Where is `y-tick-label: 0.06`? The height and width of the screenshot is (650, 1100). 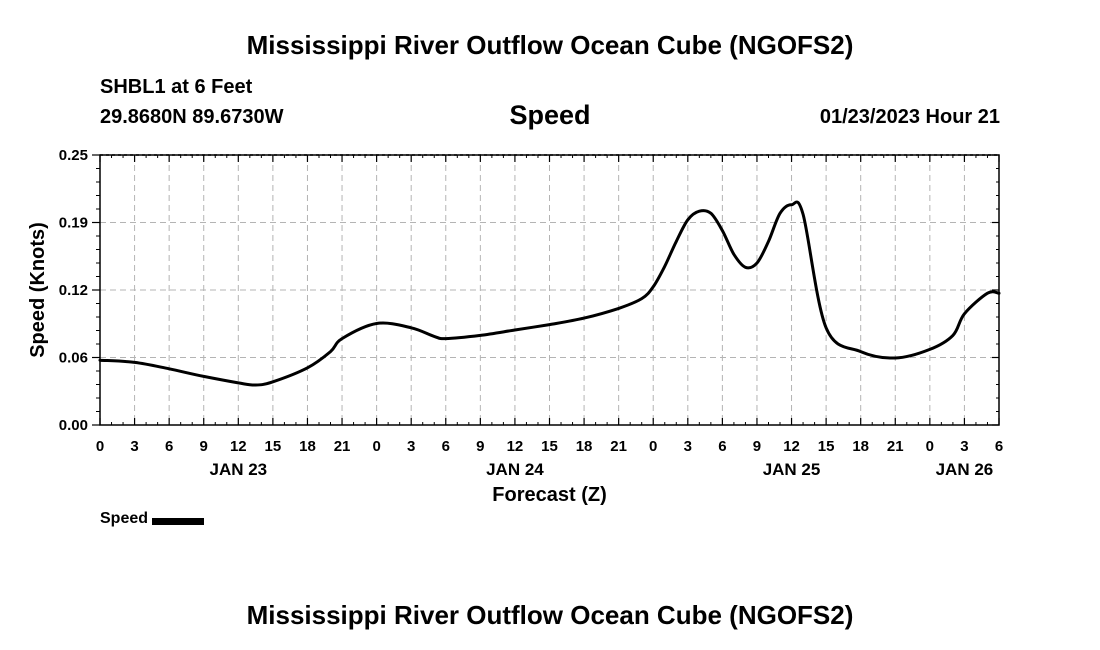
y-tick-label: 0.06 is located at coordinates (73, 358).